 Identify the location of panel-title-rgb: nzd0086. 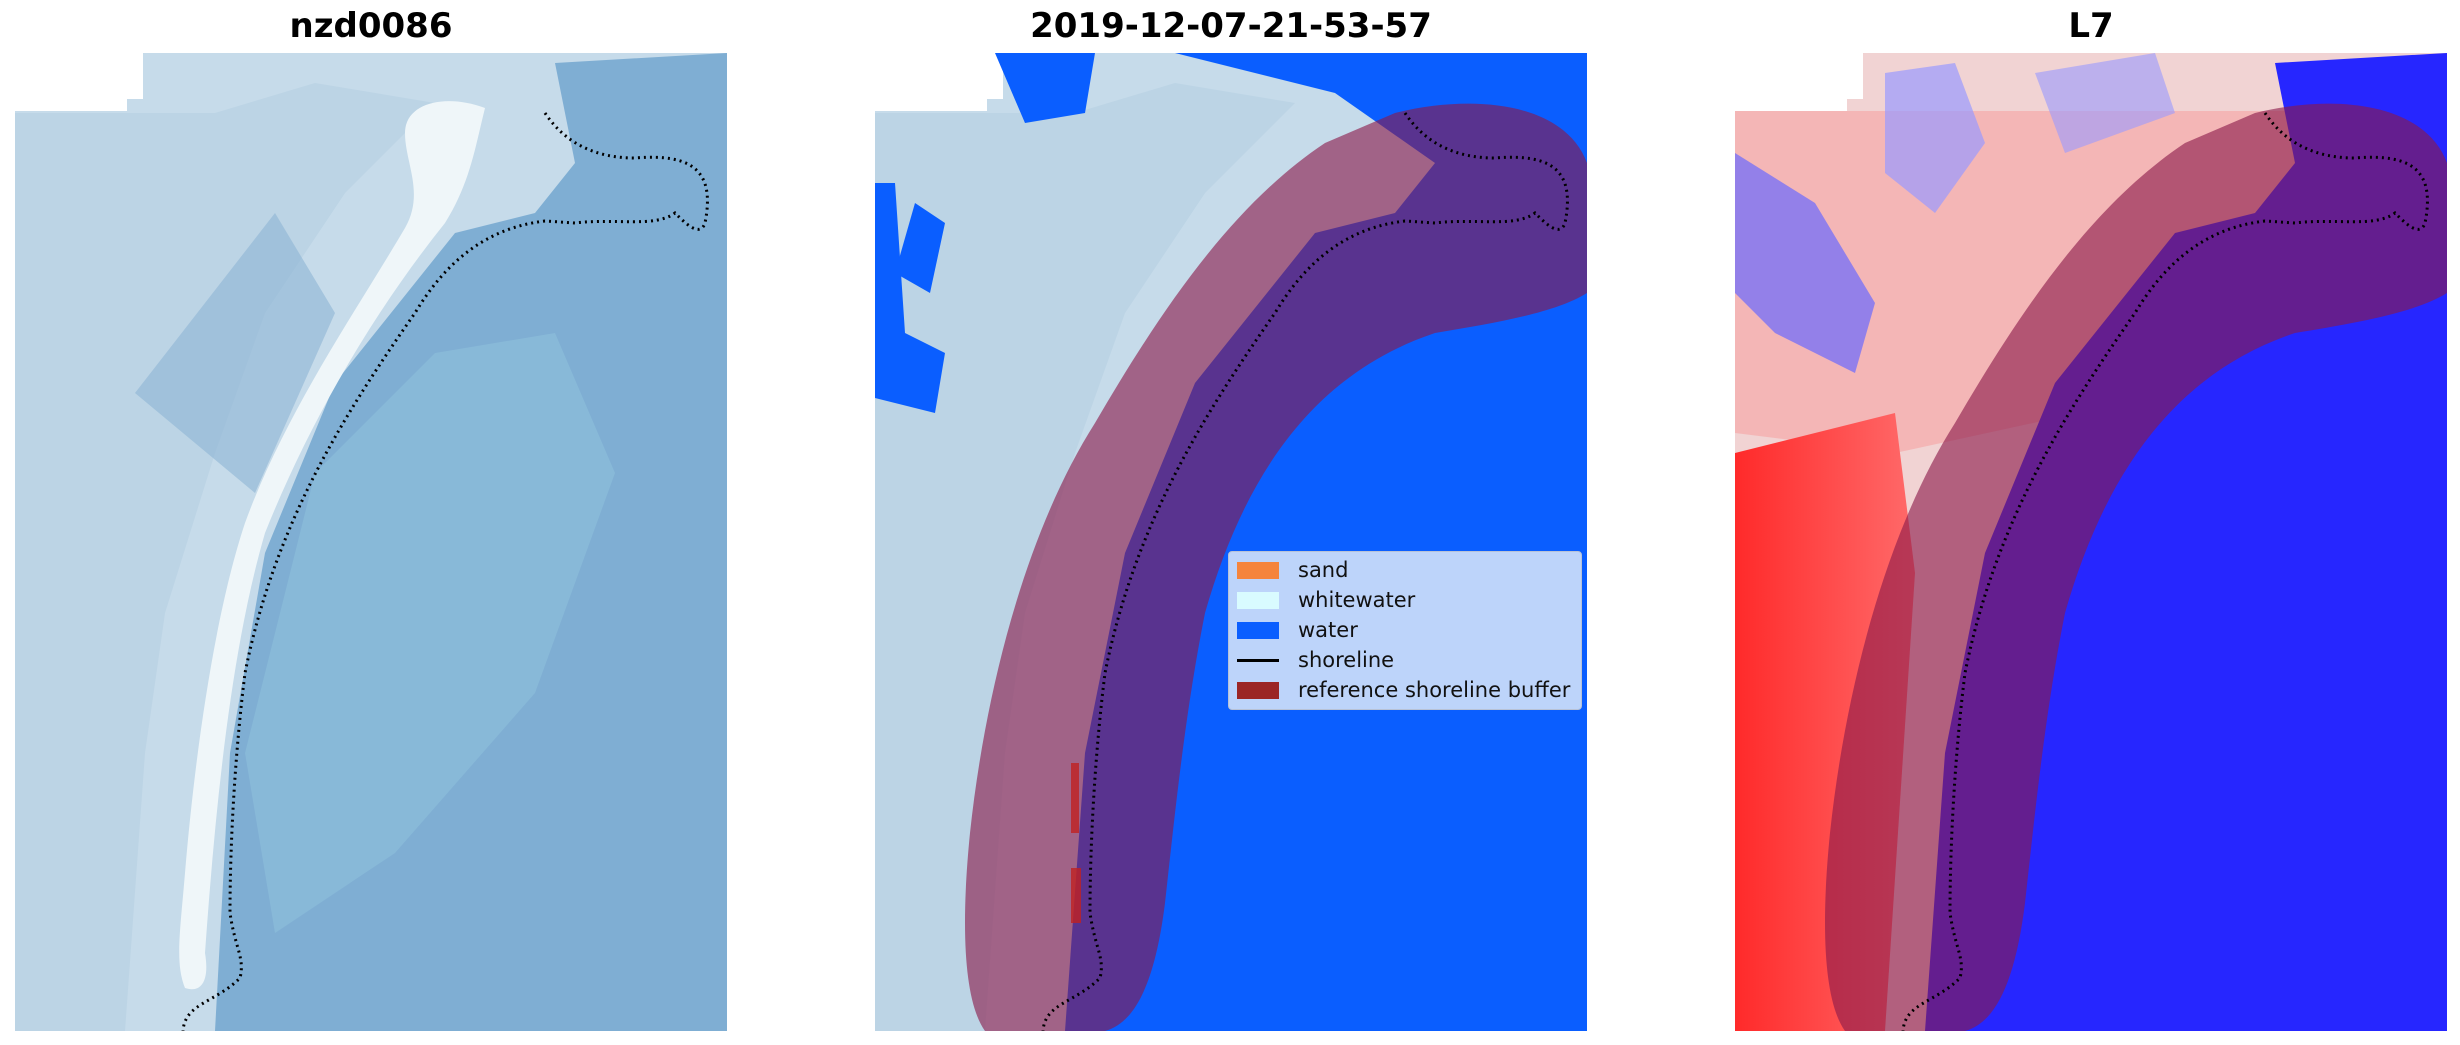
(371, 26).